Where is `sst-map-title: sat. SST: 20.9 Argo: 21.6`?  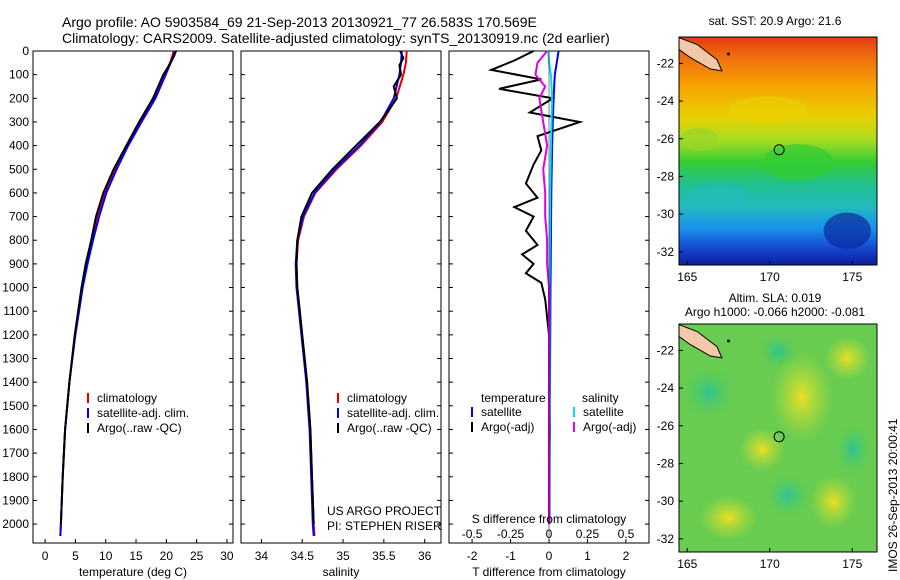
sst-map-title: sat. SST: 20.9 Argo: 21.6 is located at coordinates (775, 21).